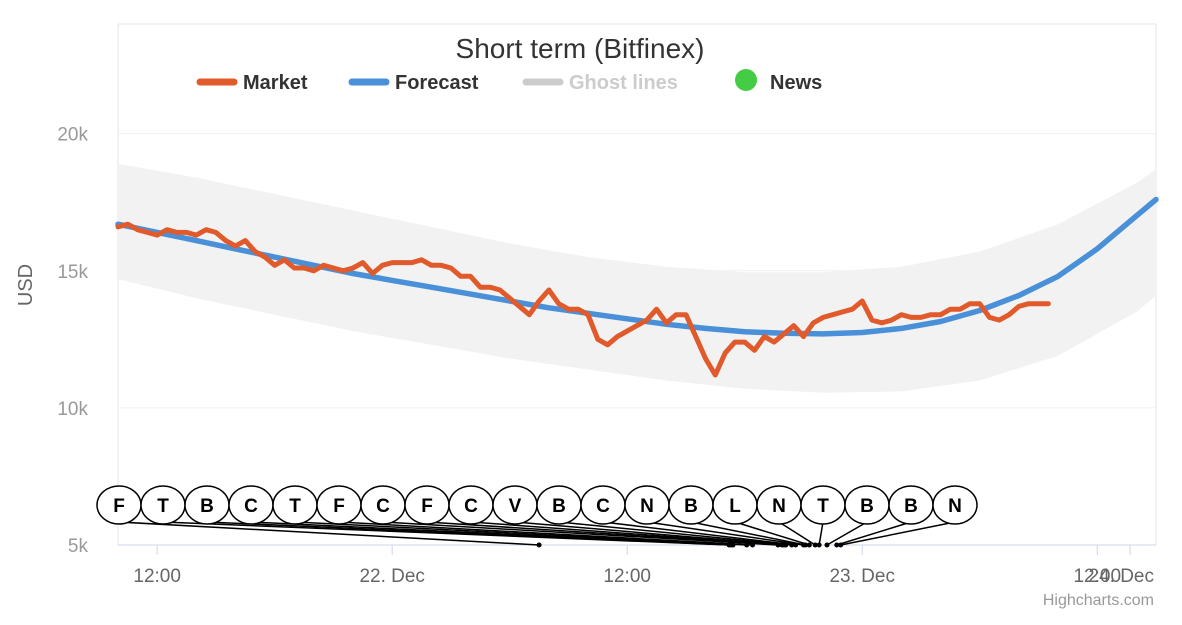 The height and width of the screenshot is (625, 1182). I want to click on credits-link: Highcharts.com, so click(1098, 600).